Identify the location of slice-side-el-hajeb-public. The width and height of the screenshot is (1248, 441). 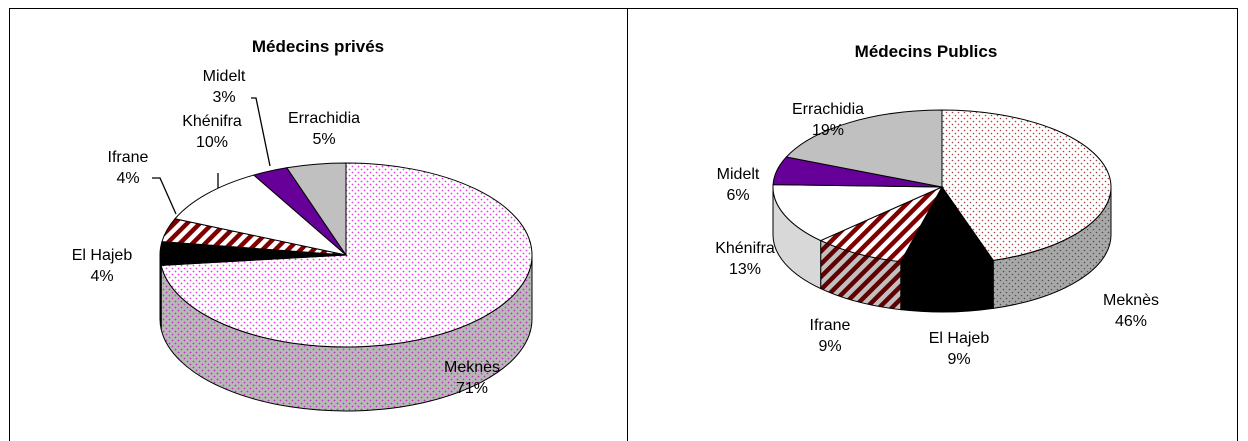
(947, 286).